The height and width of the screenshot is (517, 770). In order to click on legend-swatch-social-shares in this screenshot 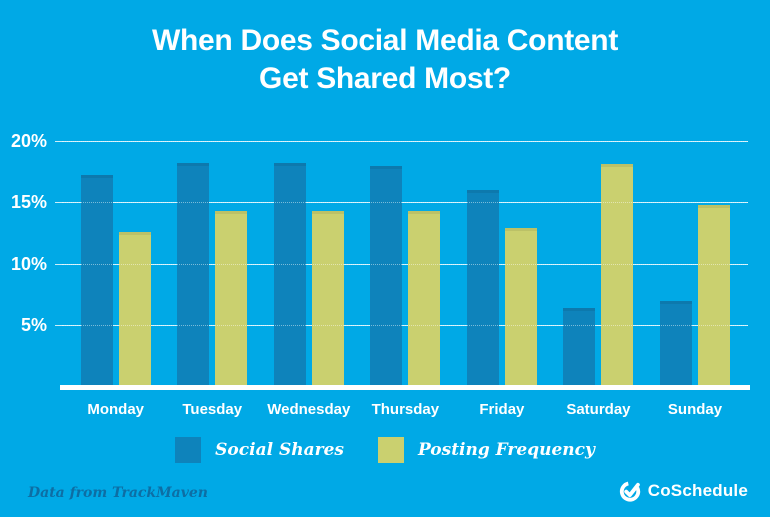, I will do `click(188, 450)`.